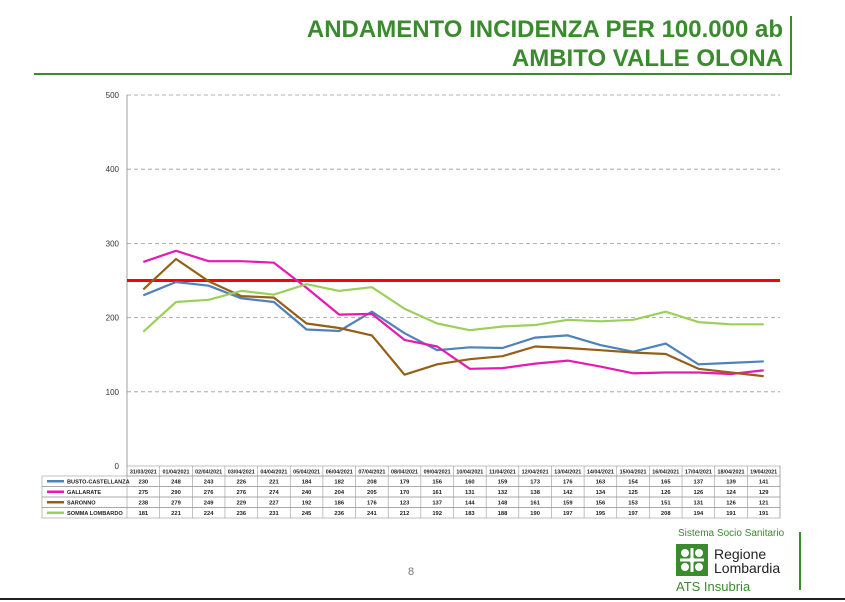 The width and height of the screenshot is (845, 602). Describe the element at coordinates (601, 504) in the screenshot. I see `data-label: 156` at that location.